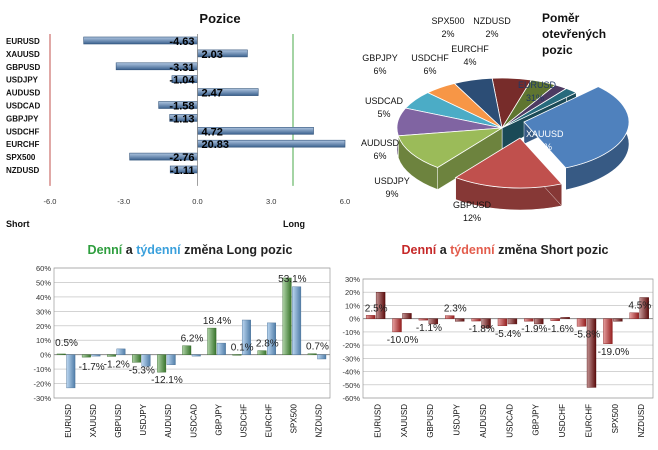  I want to click on y-tick-label: -20%, so click(42, 384).